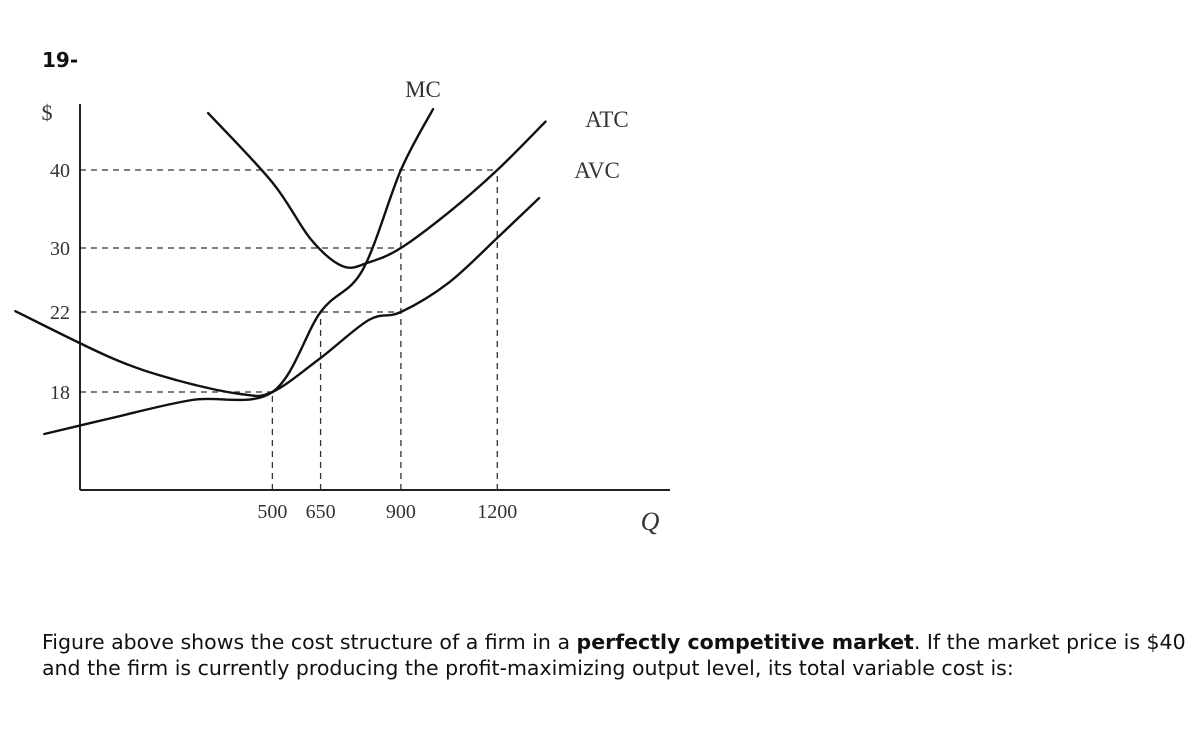  What do you see at coordinates (745, 642) in the screenshot?
I see `question-text-bold: perfectly competitive market` at bounding box center [745, 642].